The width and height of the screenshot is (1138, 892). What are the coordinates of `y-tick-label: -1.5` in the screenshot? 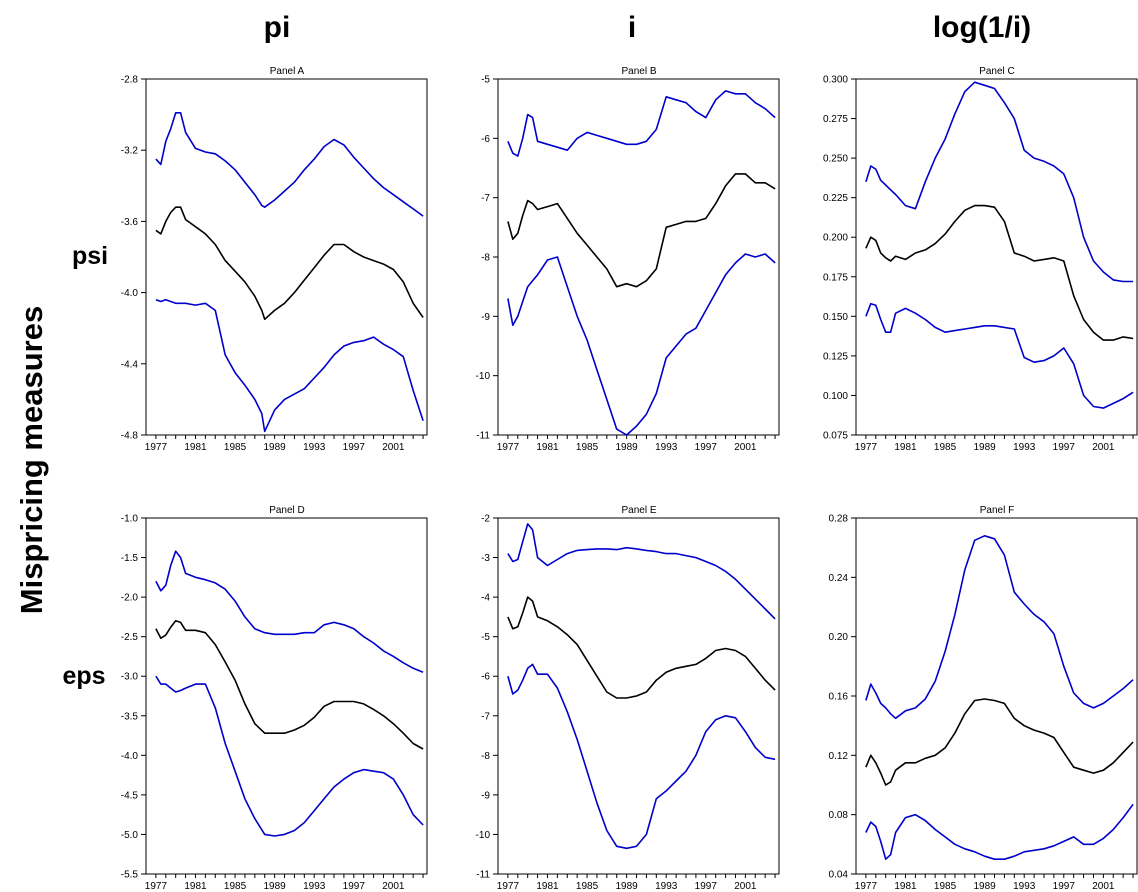 It's located at (130, 558).